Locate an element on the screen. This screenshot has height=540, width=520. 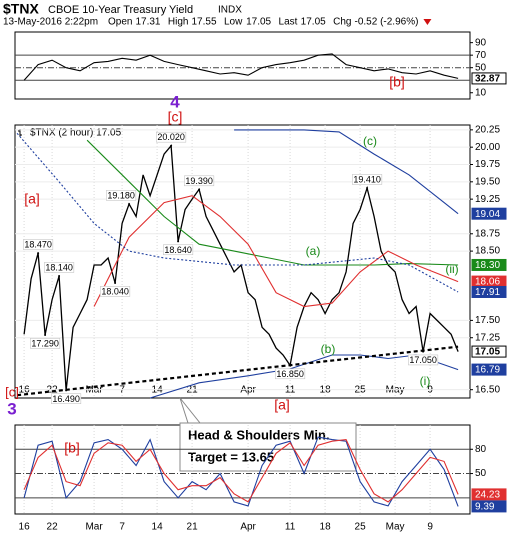
y-tick-label: 16.50 is located at coordinates (487, 389).